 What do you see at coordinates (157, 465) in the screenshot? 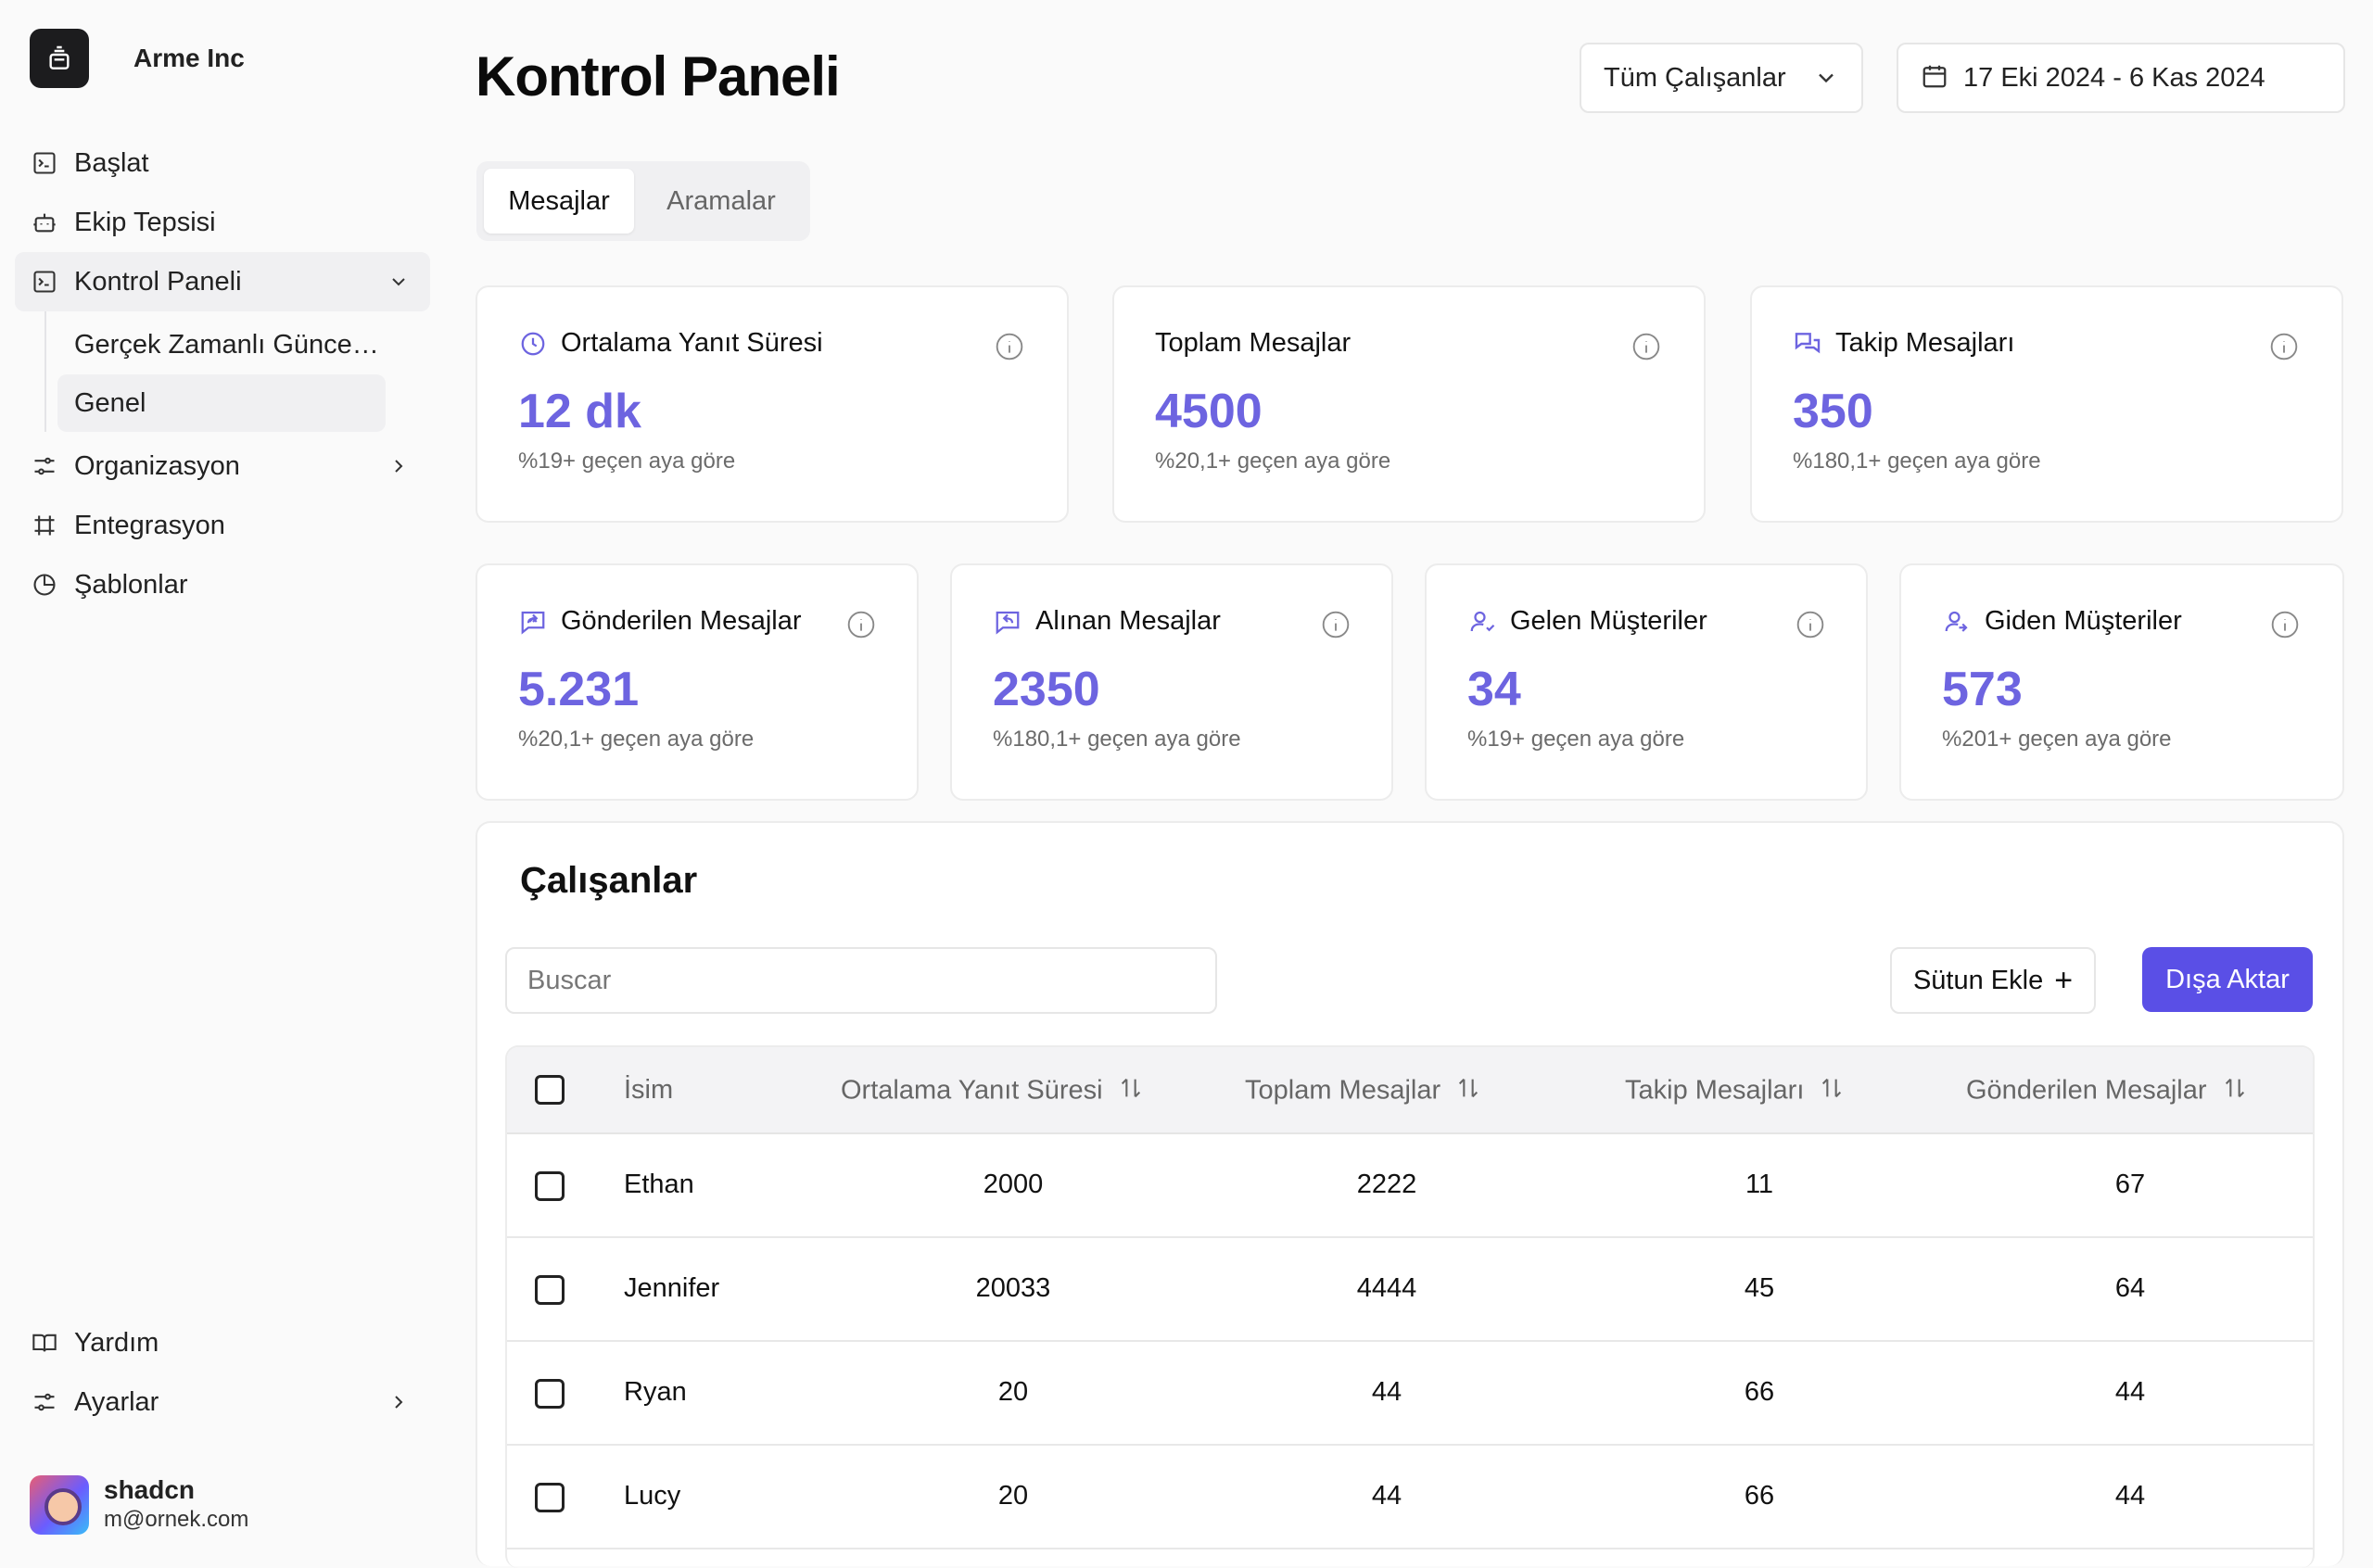
I see `sidebar-item-label: Organizasyon` at bounding box center [157, 465].